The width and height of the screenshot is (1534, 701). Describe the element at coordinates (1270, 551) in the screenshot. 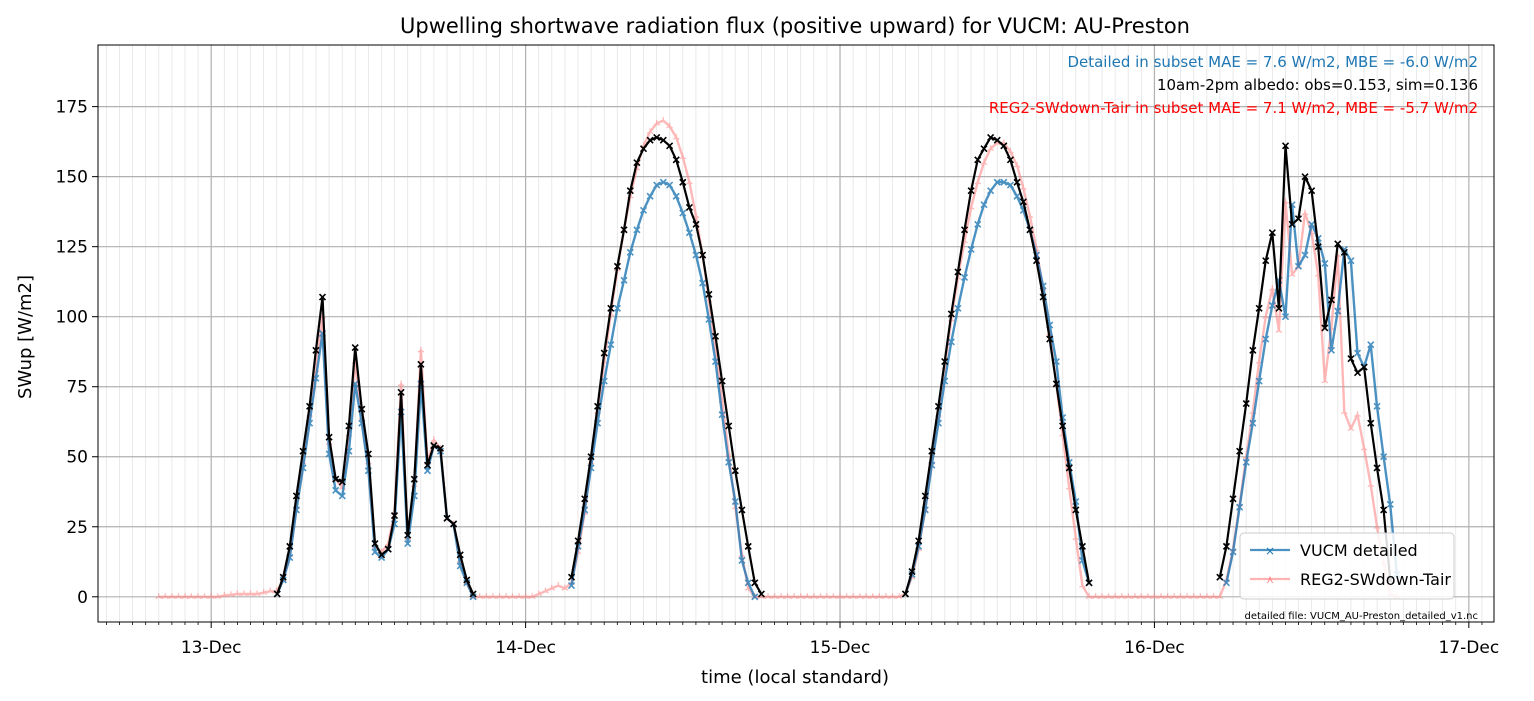

I see `legend-marker-detailed: ×` at that location.